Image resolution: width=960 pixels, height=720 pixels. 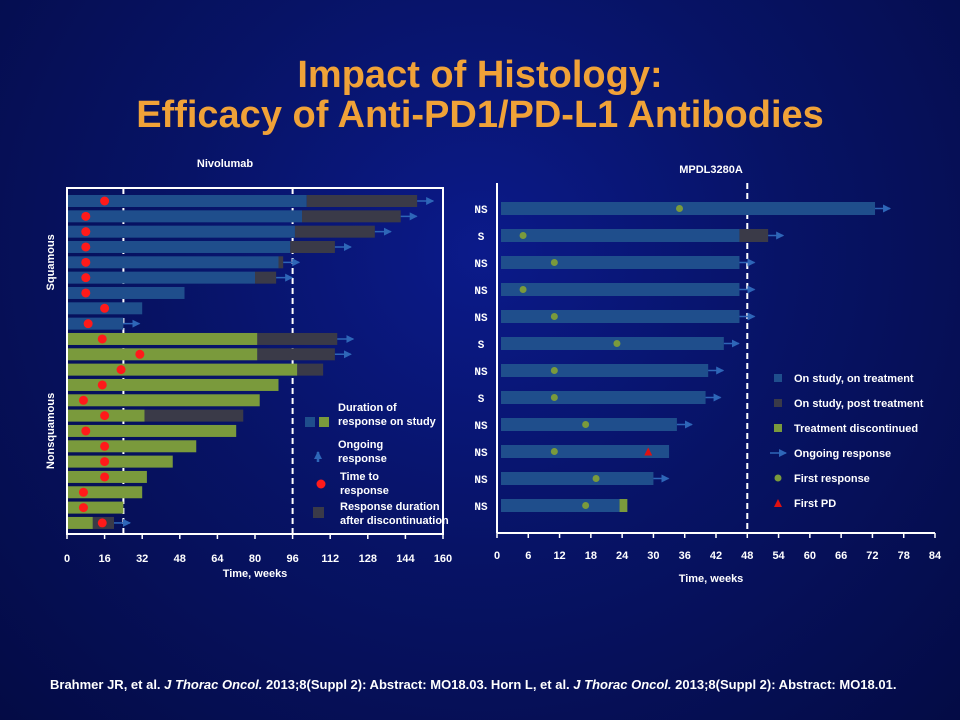 I want to click on mpdl-legend-label-on: On study, on treatment, so click(x=854, y=379).